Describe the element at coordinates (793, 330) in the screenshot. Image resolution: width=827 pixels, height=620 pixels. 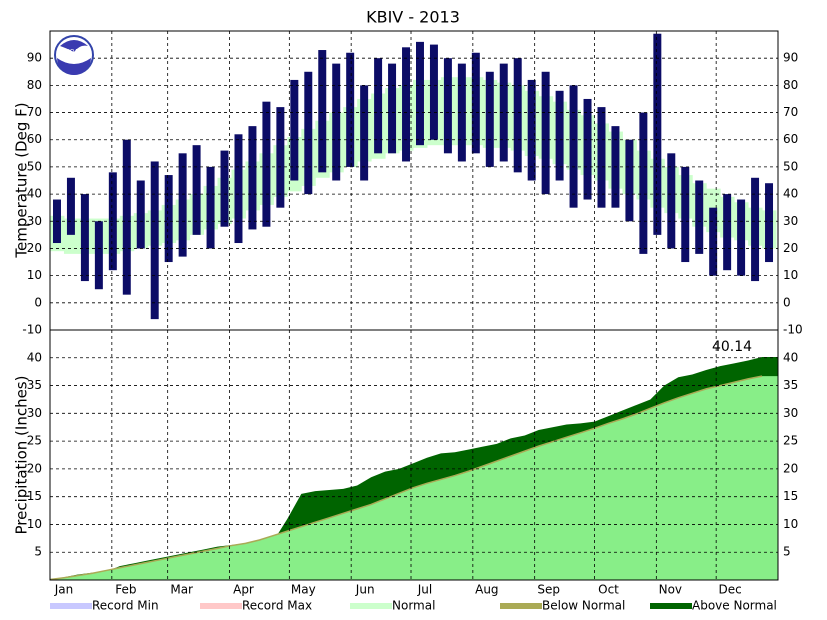
I see `y-tick-label-right: -10` at that location.